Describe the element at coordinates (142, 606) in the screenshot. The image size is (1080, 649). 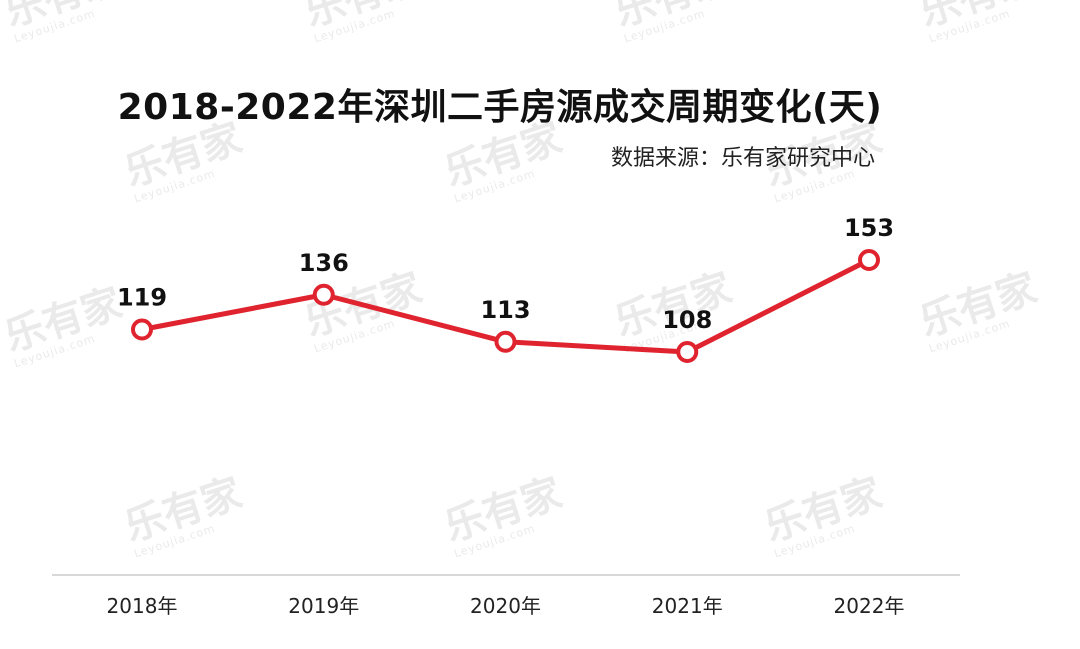
I see `x-tick-label: 2018年` at that location.